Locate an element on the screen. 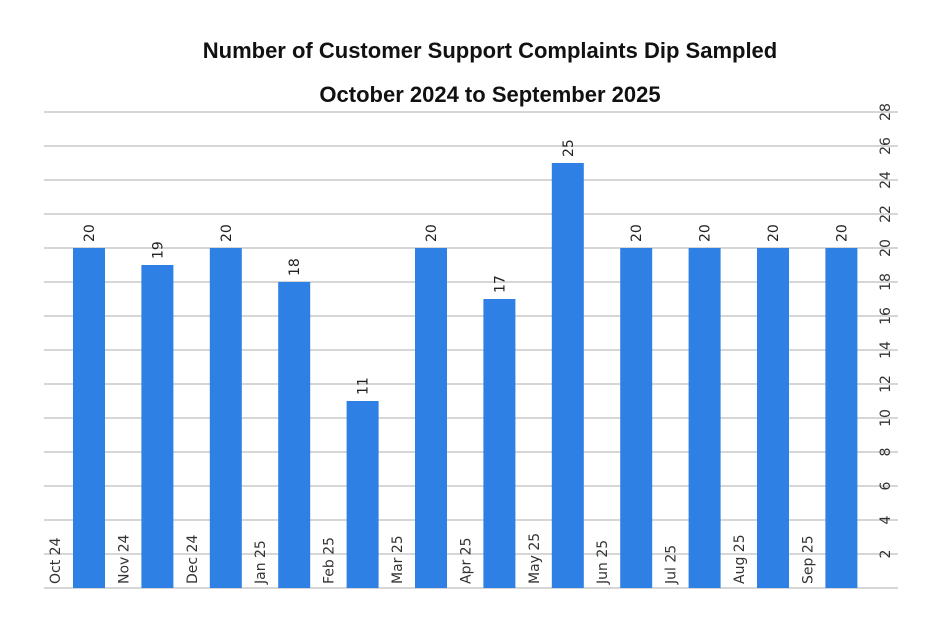 The width and height of the screenshot is (940, 633). data-label: 17 is located at coordinates (500, 284).